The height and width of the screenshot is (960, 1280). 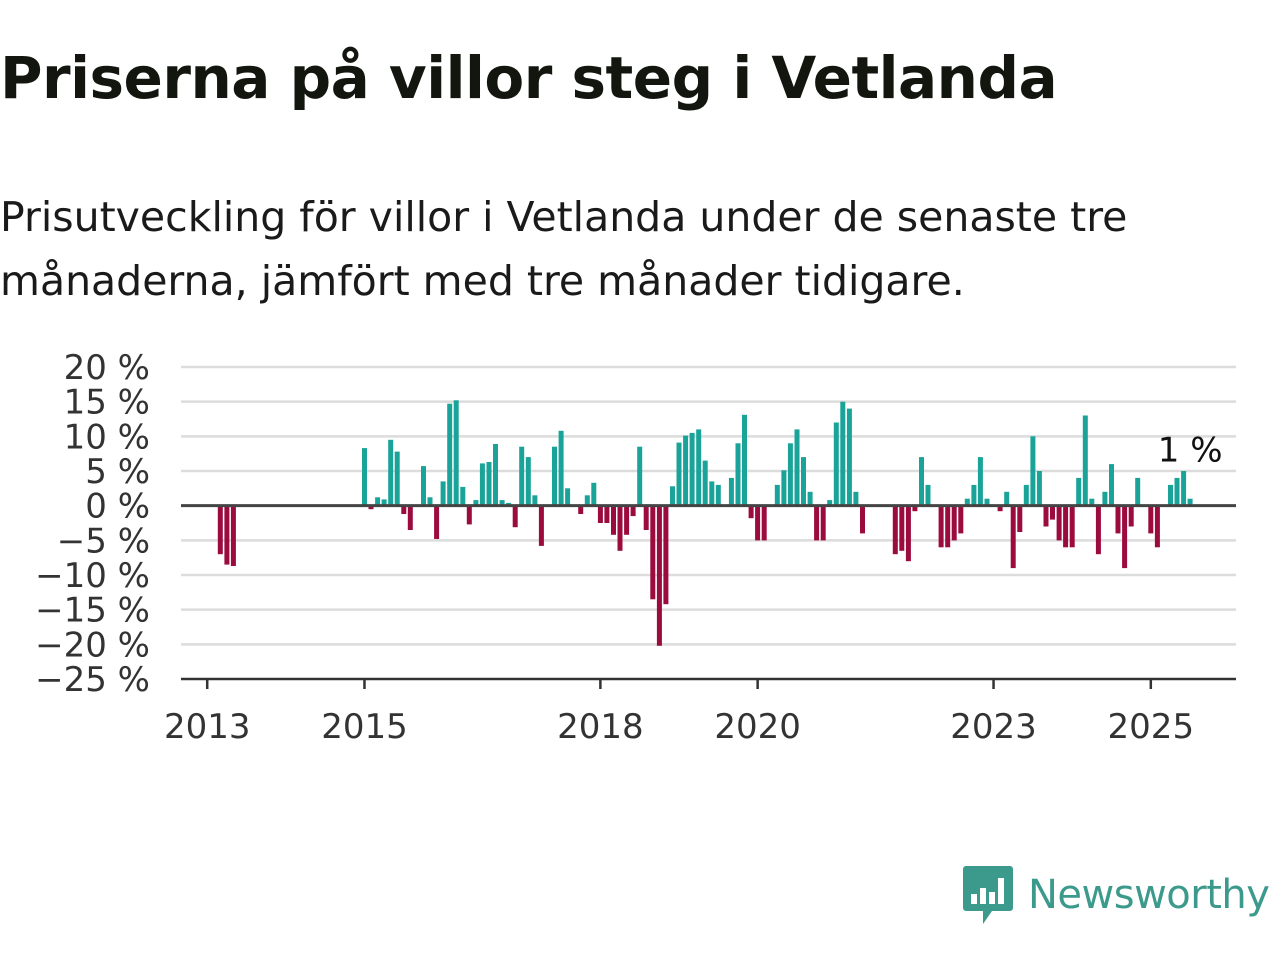 What do you see at coordinates (364, 723) in the screenshot?
I see `x-tick-label: 2015` at bounding box center [364, 723].